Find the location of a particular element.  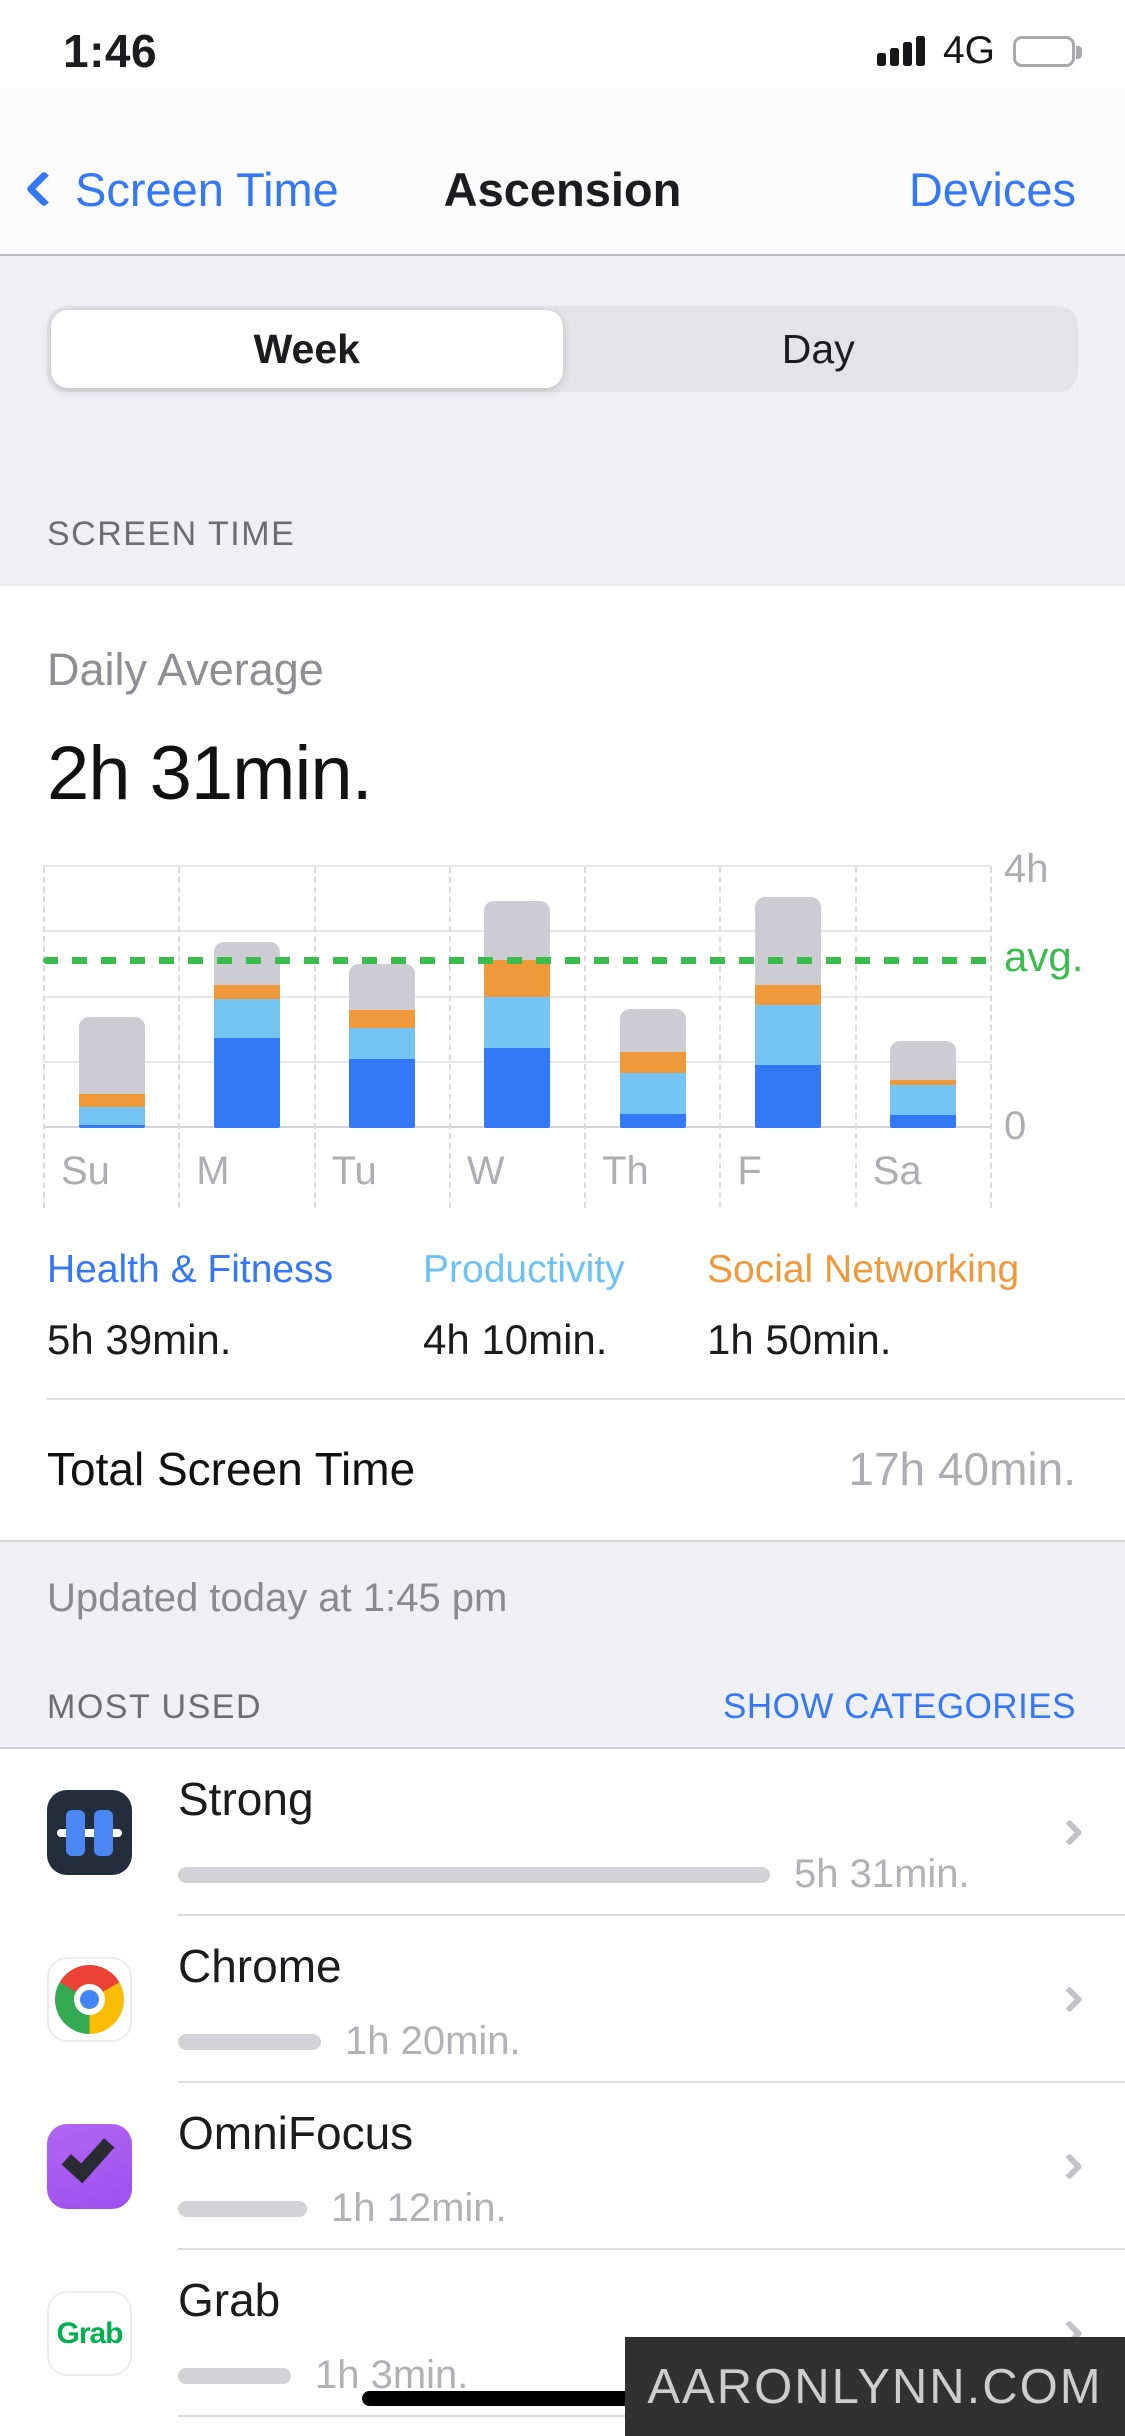

back-button: Screen Time is located at coordinates (182, 189).